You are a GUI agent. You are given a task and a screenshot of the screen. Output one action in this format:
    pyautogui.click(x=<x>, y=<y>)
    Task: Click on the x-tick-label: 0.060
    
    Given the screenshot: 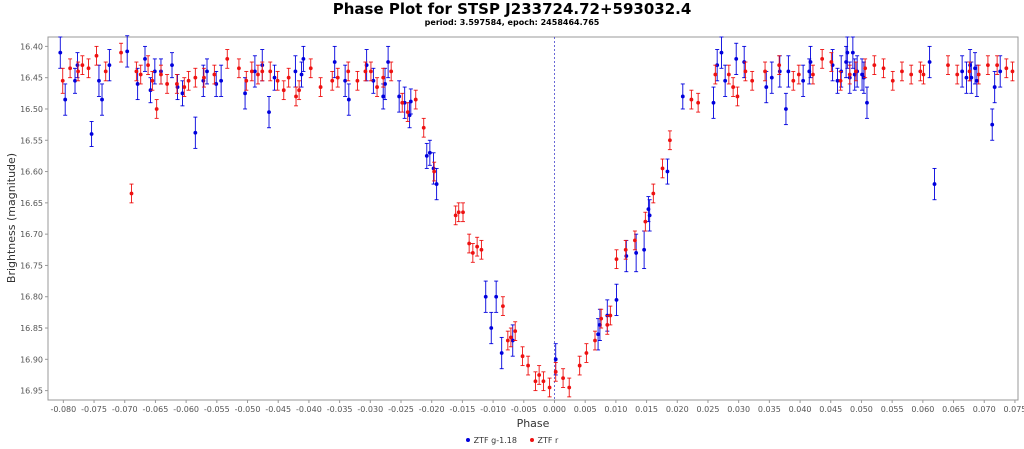 What is the action you would take?
    pyautogui.click(x=922, y=409)
    